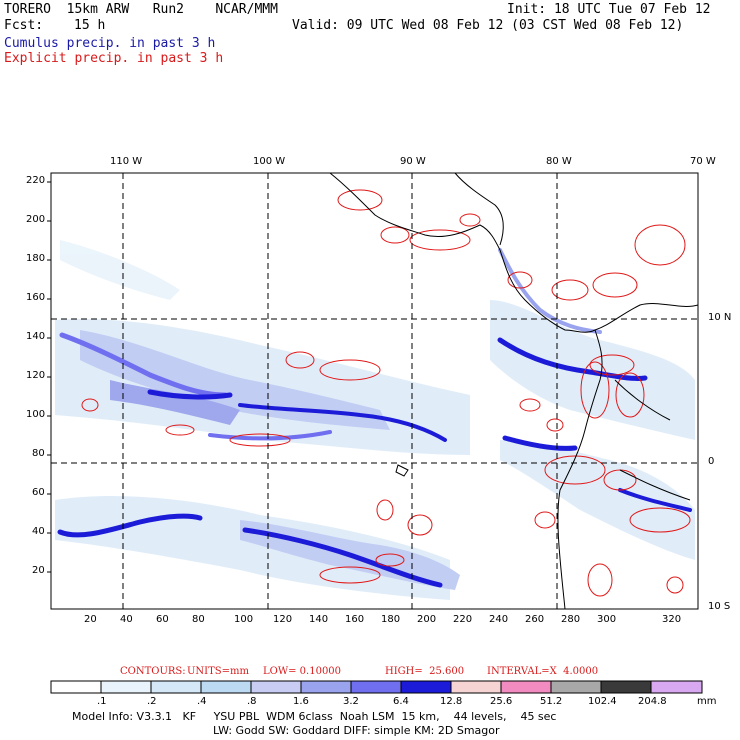  What do you see at coordinates (38, 492) in the screenshot?
I see `y-tick: 60` at bounding box center [38, 492].